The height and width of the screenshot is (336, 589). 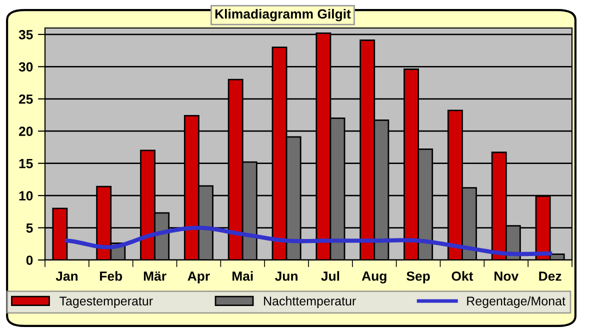 I want to click on x-tick-label: Jun, so click(x=286, y=276).